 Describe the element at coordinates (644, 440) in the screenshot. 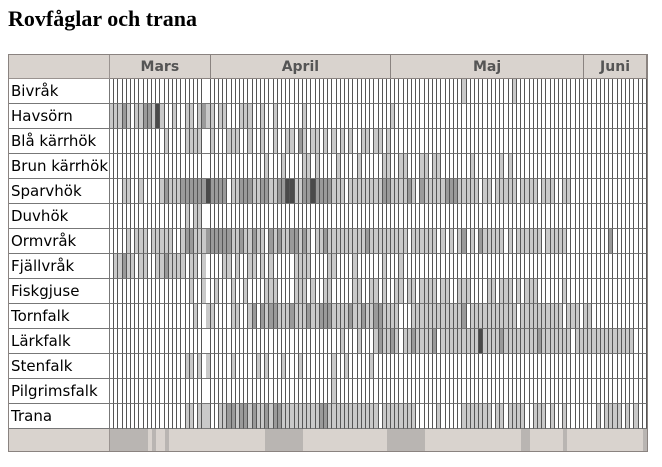

I see `footer-cell` at that location.